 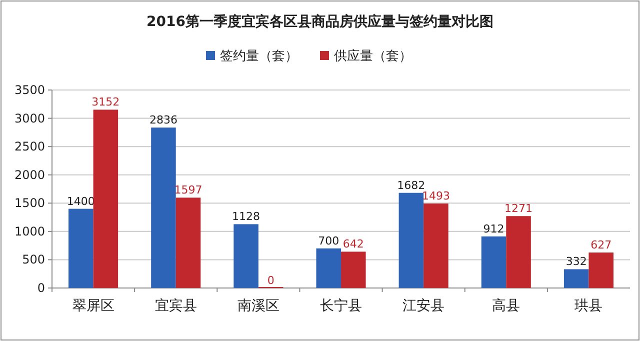 I want to click on x-tick-label: 翠屏区, so click(x=93, y=306).